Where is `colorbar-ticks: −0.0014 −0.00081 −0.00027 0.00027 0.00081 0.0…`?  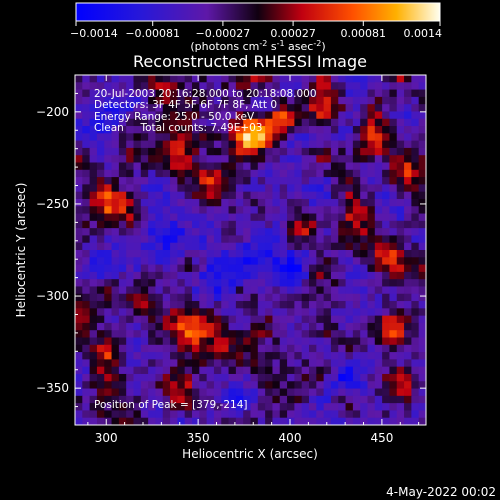 colorbar-ticks: −0.0014 −0.00081 −0.00027 0.00027 0.00081 0.0… is located at coordinates (256, 30).